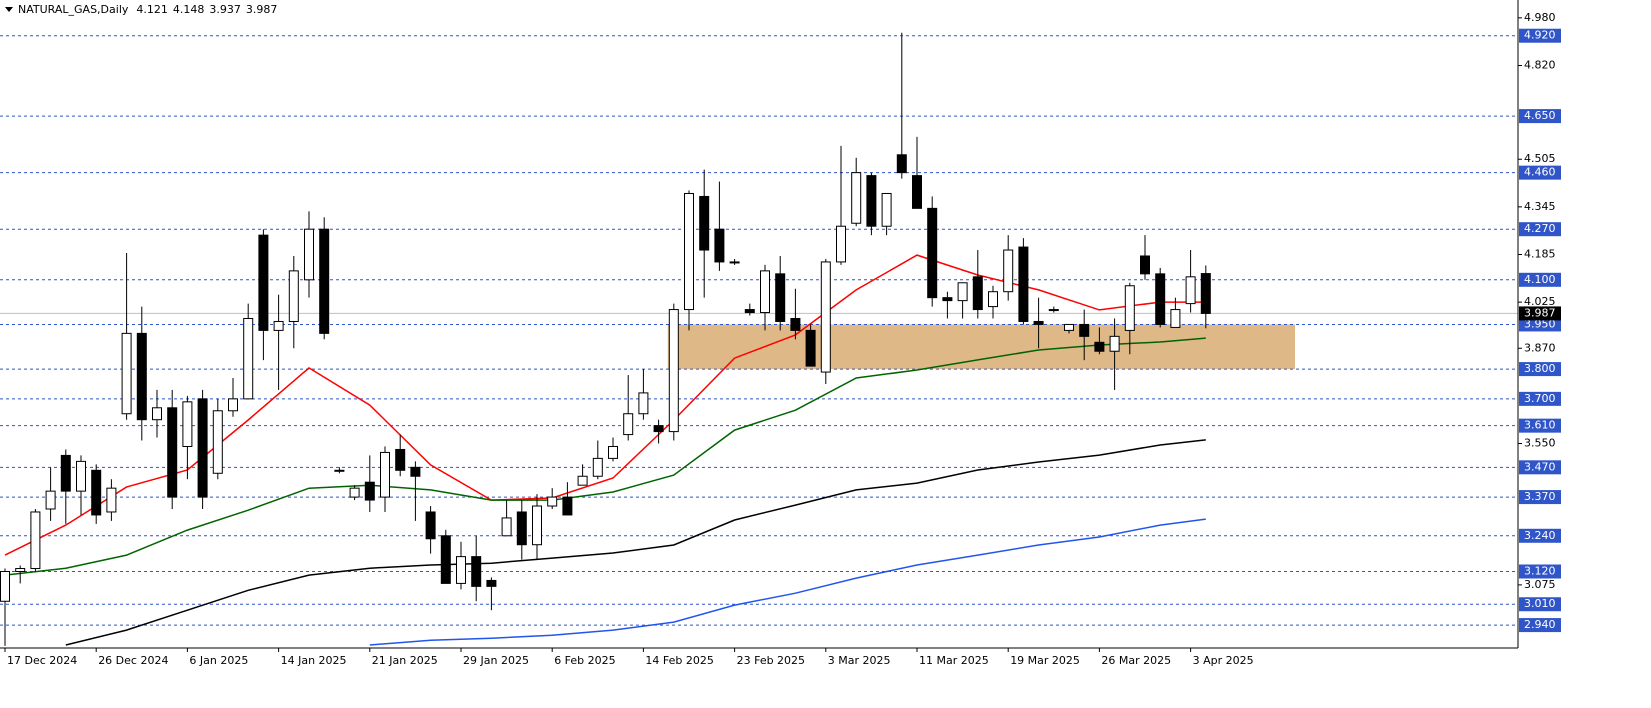 Image resolution: width=1651 pixels, height=708 pixels. I want to click on current-price-label-bg, so click(1540, 313).